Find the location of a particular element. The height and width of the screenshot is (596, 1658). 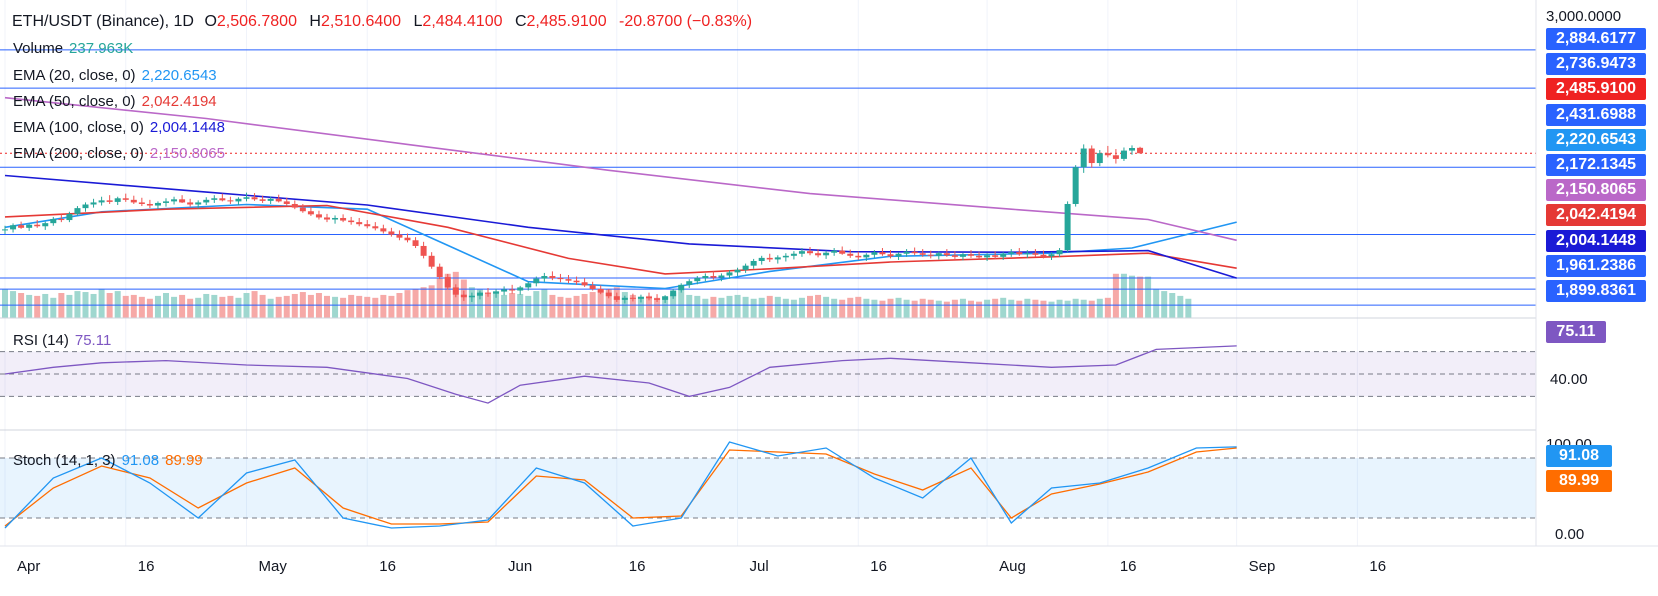

legend-ema100: EMA (100, close, 0) 2,004.1448 is located at coordinates (119, 127).